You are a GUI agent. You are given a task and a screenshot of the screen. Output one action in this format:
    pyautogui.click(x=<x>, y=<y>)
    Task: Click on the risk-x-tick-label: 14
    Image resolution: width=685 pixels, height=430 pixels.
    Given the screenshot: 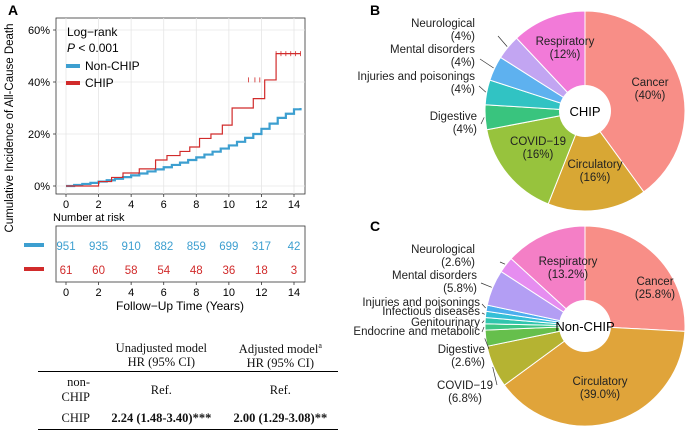 What is the action you would take?
    pyautogui.click(x=294, y=293)
    